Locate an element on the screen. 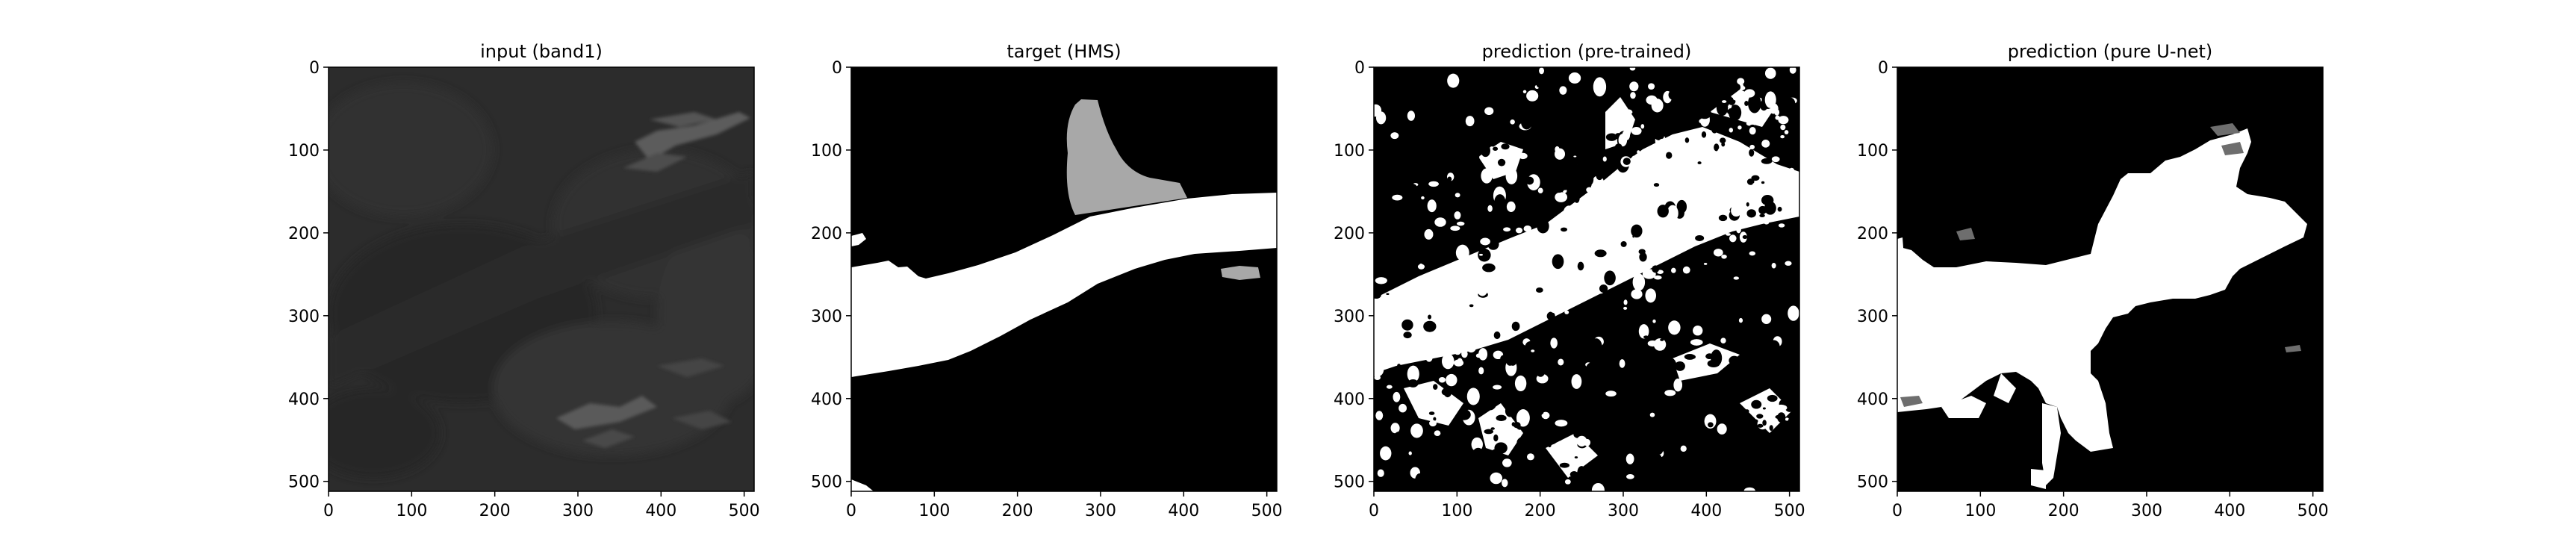 This screenshot has height=560, width=2576. panel-title: target (HMS) is located at coordinates (1064, 51).